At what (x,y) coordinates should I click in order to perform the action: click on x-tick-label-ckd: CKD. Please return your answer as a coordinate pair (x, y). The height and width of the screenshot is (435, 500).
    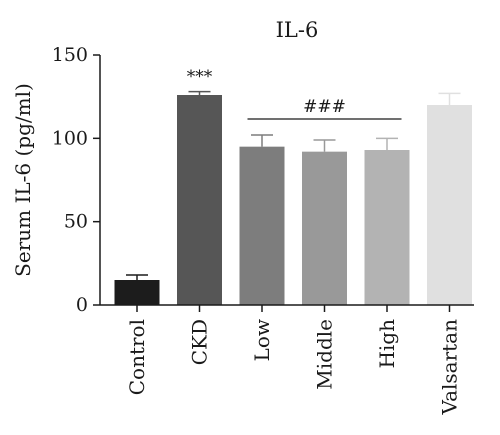
    Looking at the image, I should click on (200, 342).